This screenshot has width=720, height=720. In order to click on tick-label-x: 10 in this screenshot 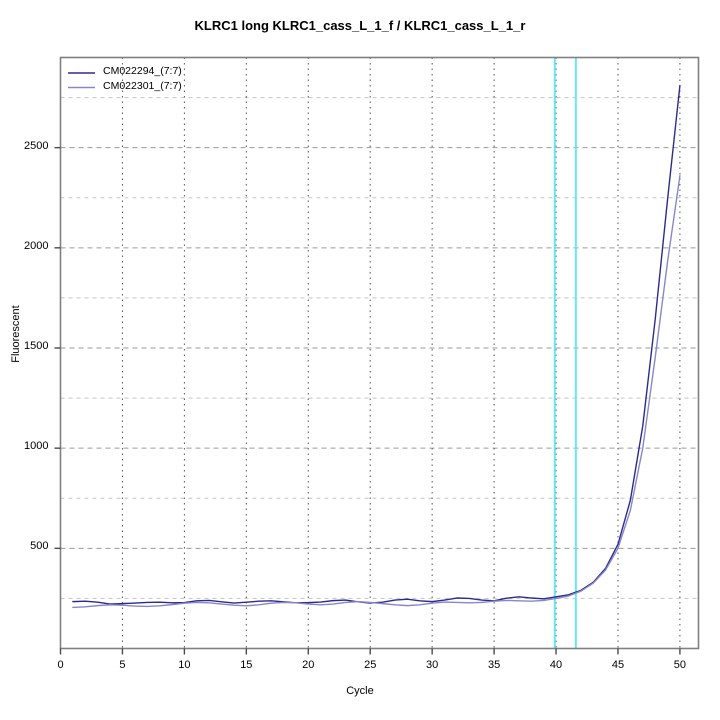, I will do `click(184, 664)`.